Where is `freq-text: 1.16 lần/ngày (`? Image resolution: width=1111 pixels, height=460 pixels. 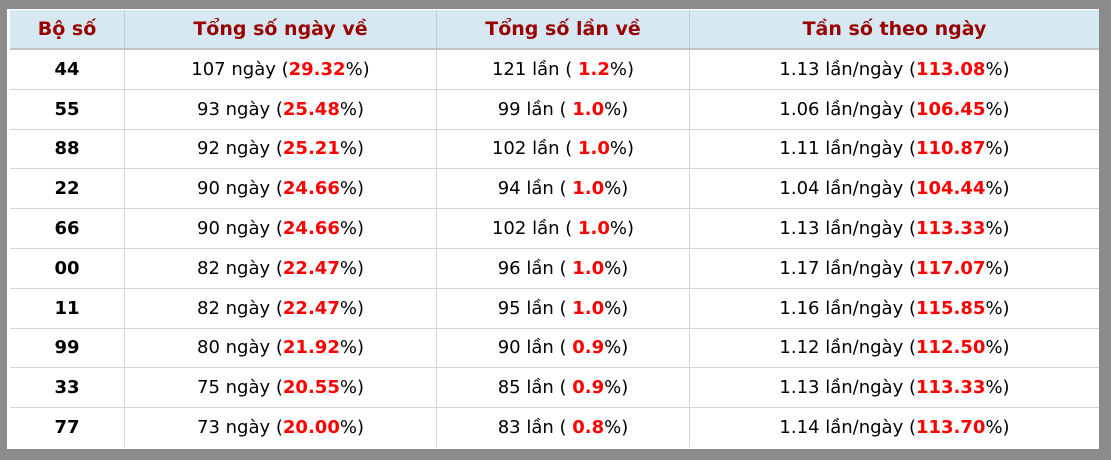 freq-text: 1.16 lần/ngày ( is located at coordinates (847, 308).